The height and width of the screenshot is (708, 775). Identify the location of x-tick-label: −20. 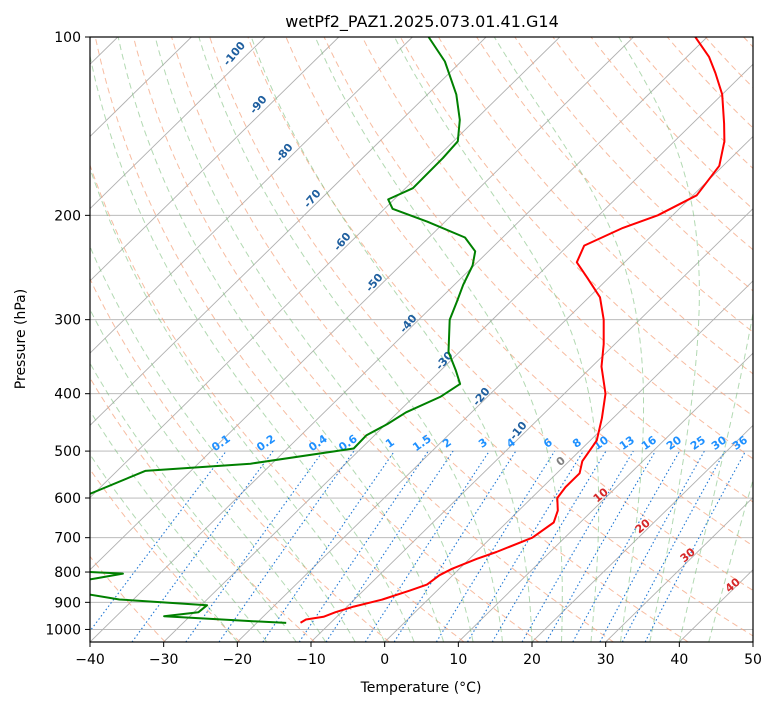
(238, 660).